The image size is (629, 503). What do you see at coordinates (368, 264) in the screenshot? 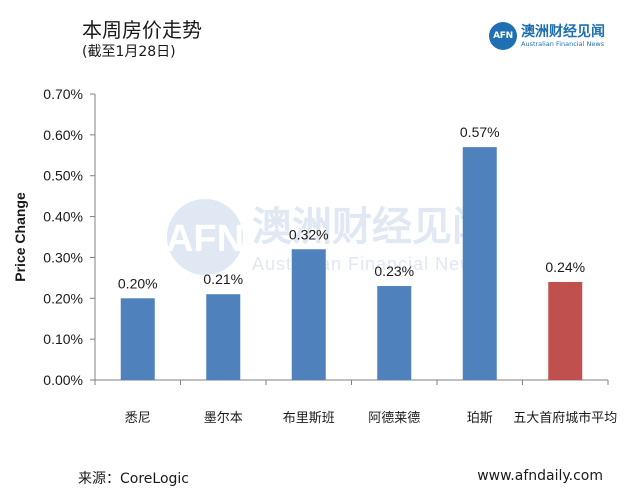
I see `watermark-english: Australian Financial News` at bounding box center [368, 264].